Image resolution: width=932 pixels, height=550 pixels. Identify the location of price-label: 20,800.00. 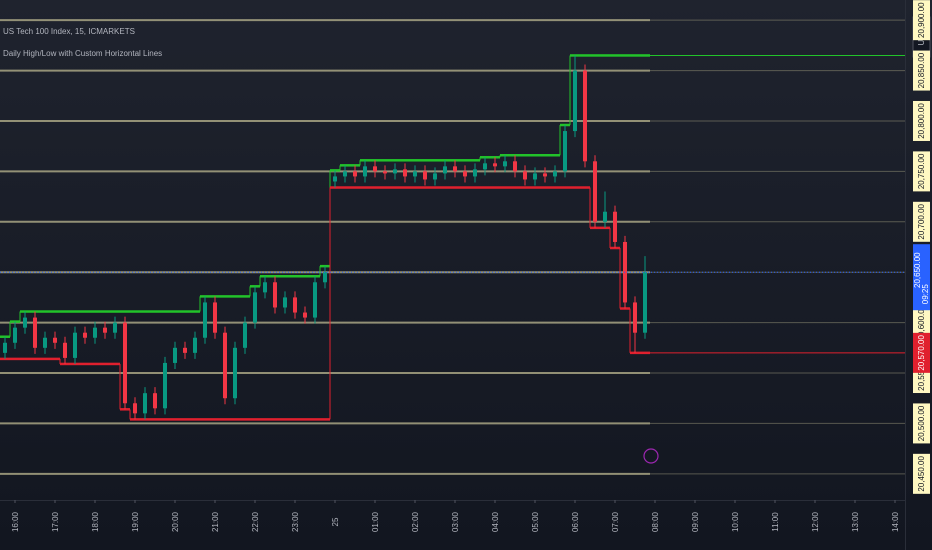
(921, 121).